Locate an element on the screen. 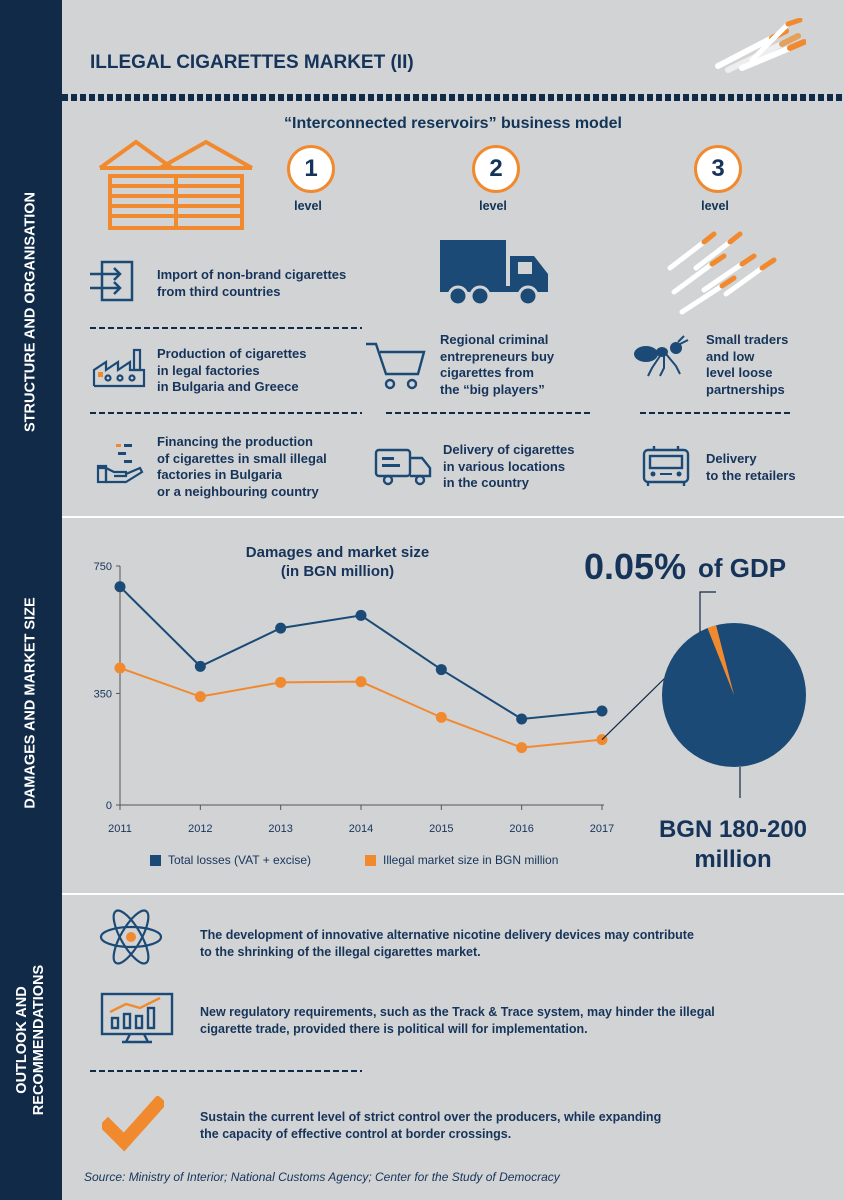 This screenshot has width=844, height=1200. y-tick-label: 750 is located at coordinates (103, 567).